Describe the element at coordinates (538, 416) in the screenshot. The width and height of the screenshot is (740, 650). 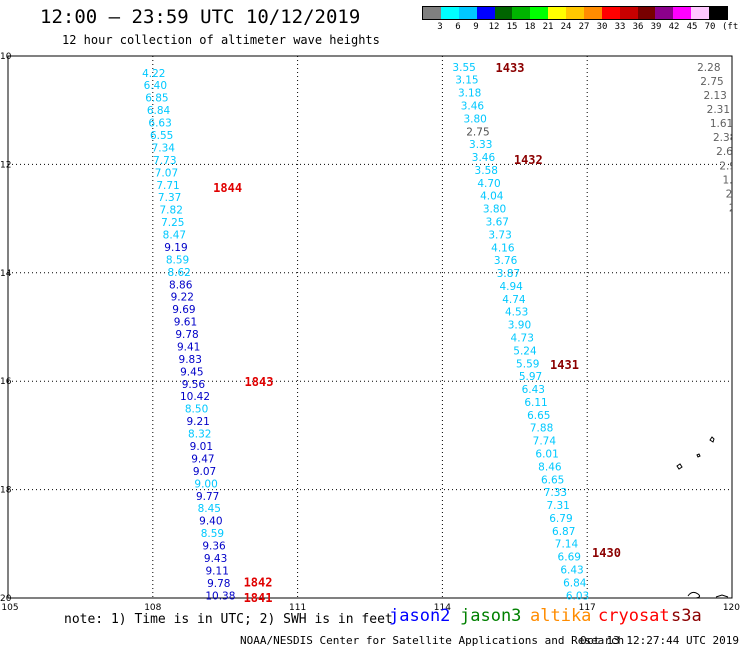
I see `wave-height-label: 6.65` at that location.